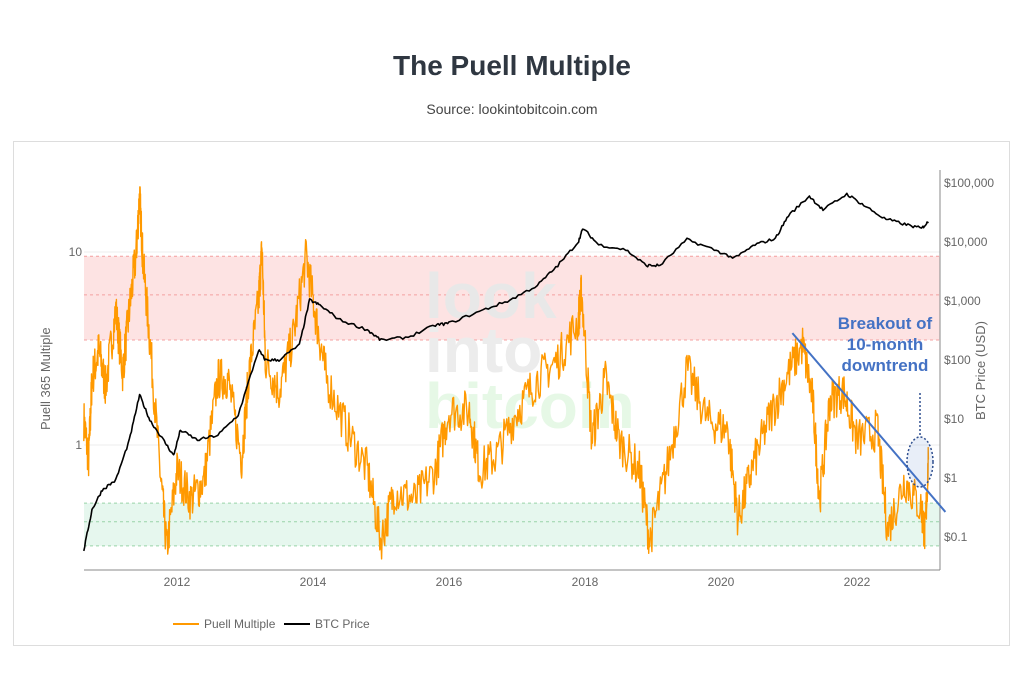 The width and height of the screenshot is (1024, 689). I want to click on y-tick-label: 1, so click(78, 445).